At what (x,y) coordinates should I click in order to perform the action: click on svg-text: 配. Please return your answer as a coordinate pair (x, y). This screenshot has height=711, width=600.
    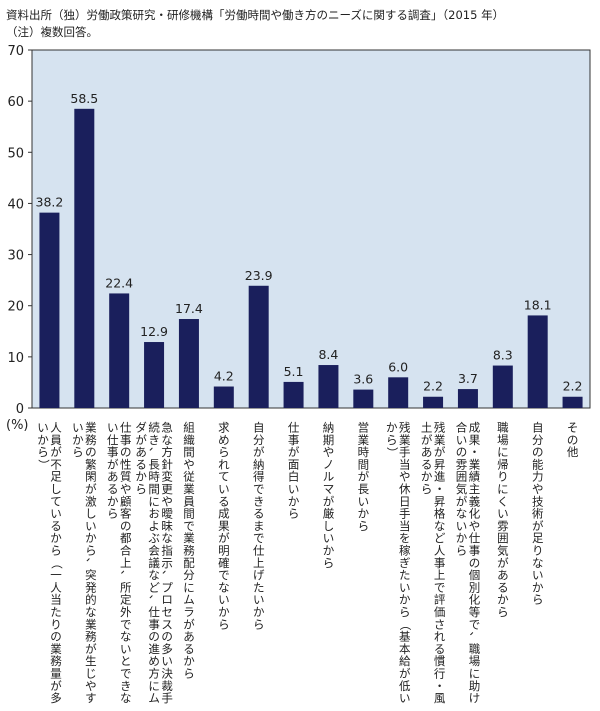
    Looking at the image, I should click on (189, 563).